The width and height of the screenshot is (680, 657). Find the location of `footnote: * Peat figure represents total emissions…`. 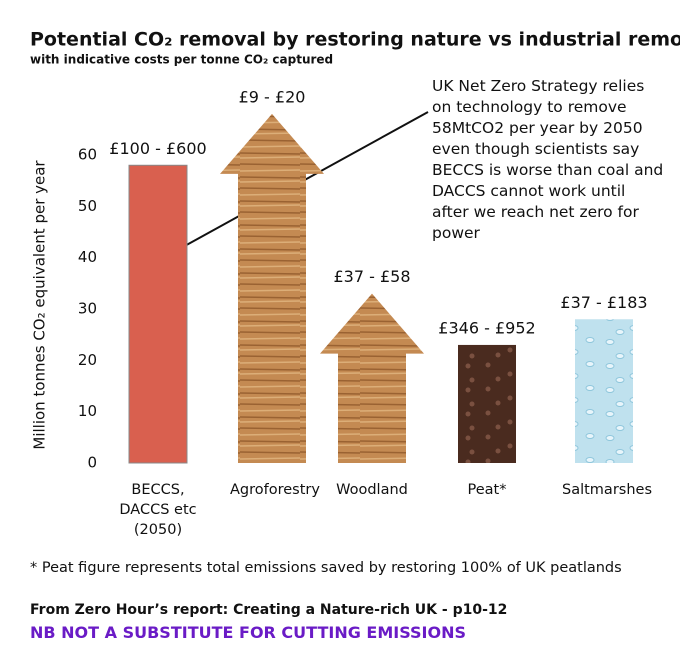

footnote: * Peat figure represents total emissions… is located at coordinates (326, 568).